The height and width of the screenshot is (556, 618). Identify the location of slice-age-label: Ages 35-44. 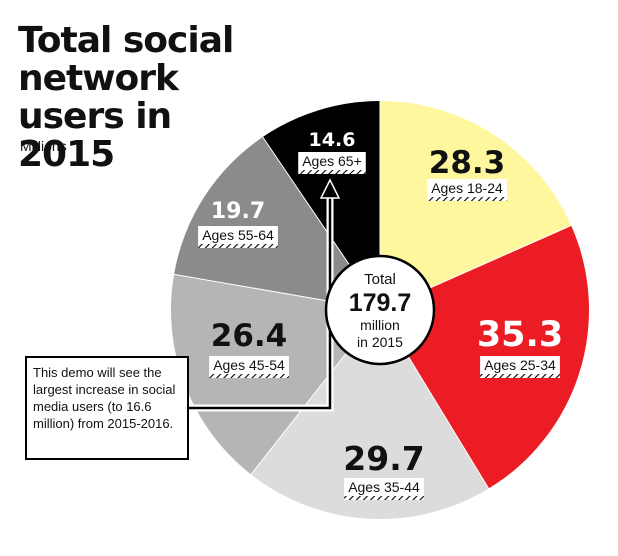
(384, 489).